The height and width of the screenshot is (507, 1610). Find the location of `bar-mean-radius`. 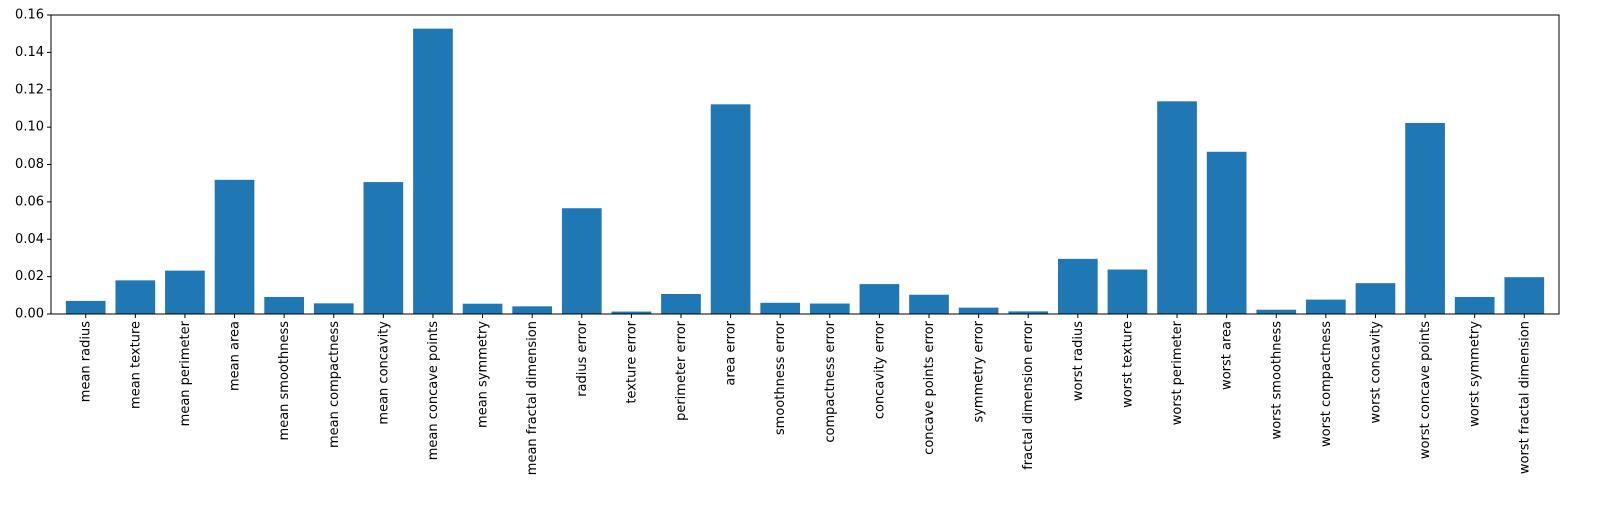

bar-mean-radius is located at coordinates (85, 307).